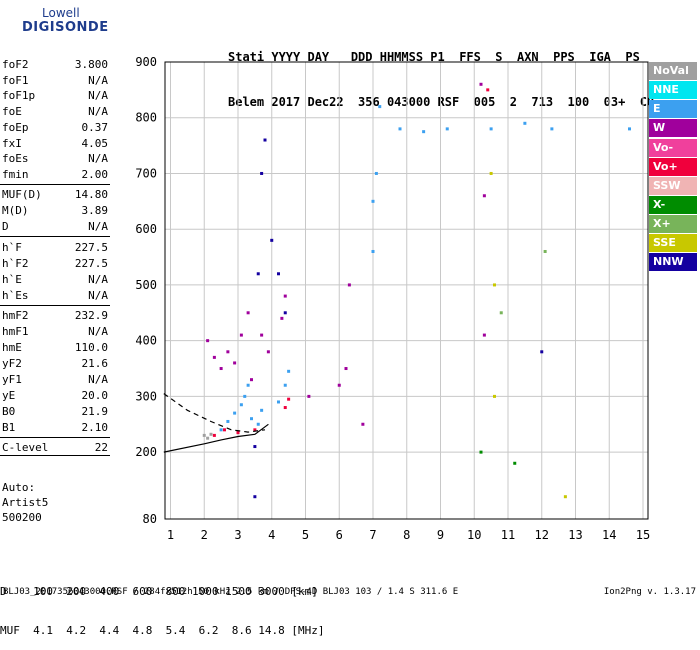  Describe the element at coordinates (146, 229) in the screenshot. I see `y-tick-label: 600` at that location.